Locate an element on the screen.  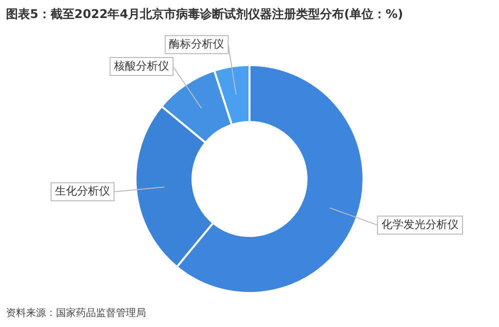
slice-label: 生化分析仪 is located at coordinates (82, 191).